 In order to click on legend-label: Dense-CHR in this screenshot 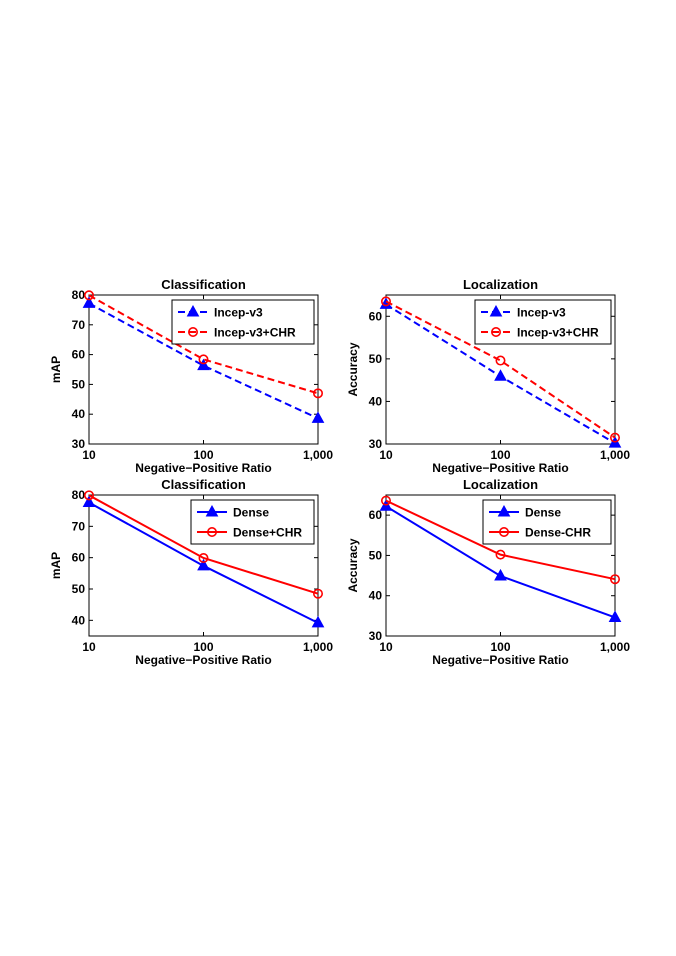, I will do `click(558, 533)`.